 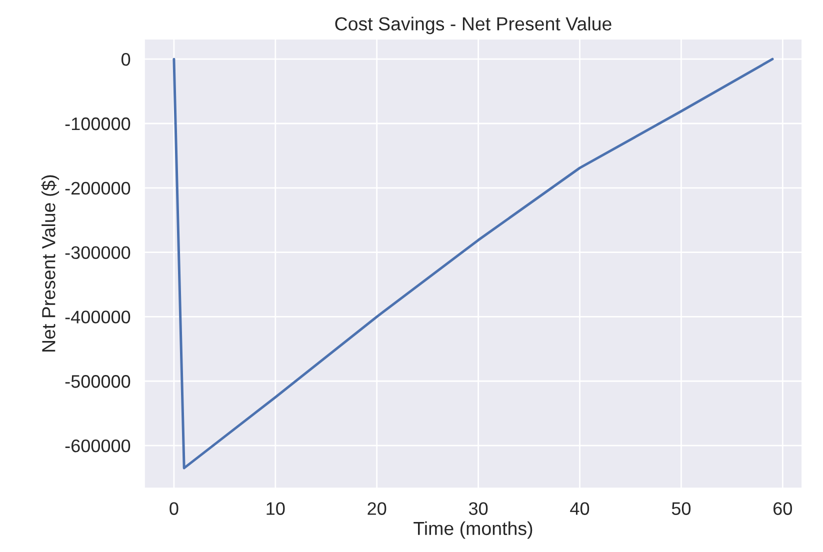 I want to click on x-tick-label: 30, so click(x=478, y=508).